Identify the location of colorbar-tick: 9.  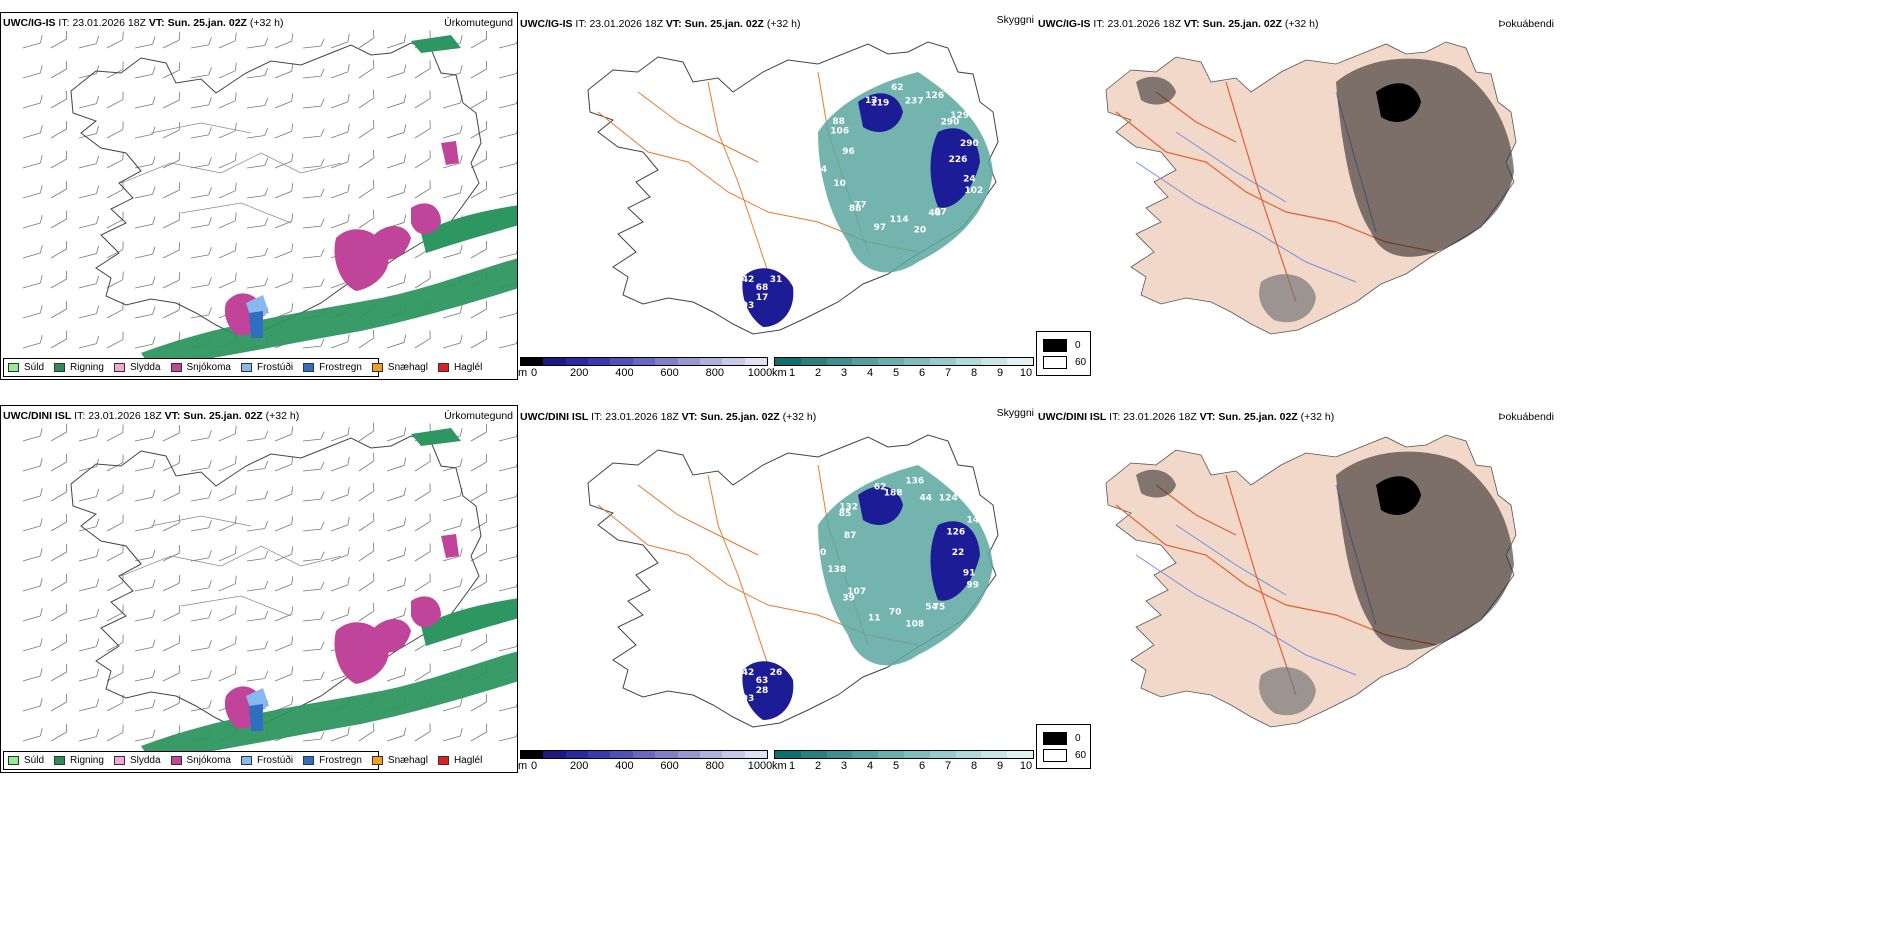
(1000, 766).